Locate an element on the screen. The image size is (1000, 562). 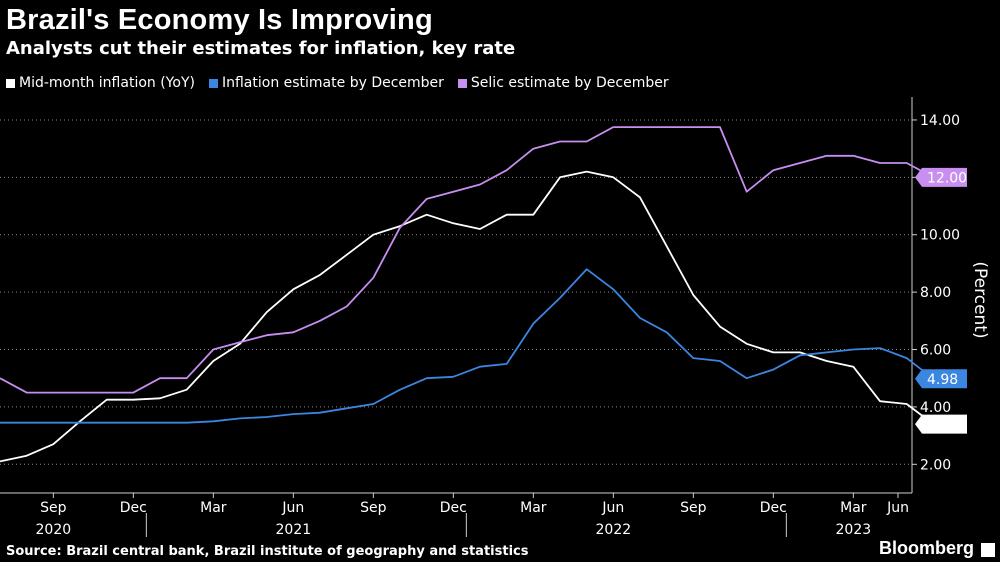
chart-title: Brazil's Economy Is Improving is located at coordinates (219, 20).